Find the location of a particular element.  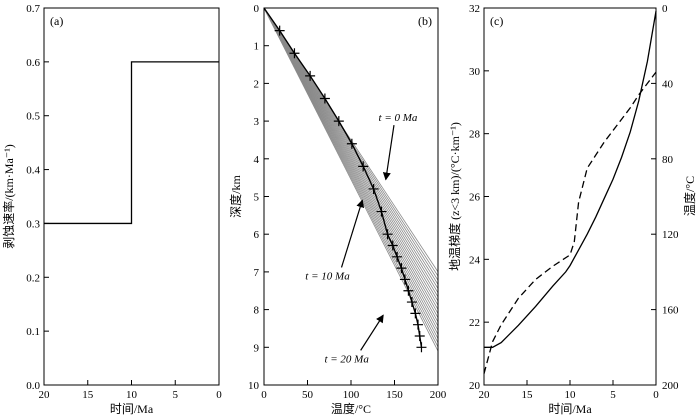

y-tick-label: 4 is located at coordinates (257, 160).